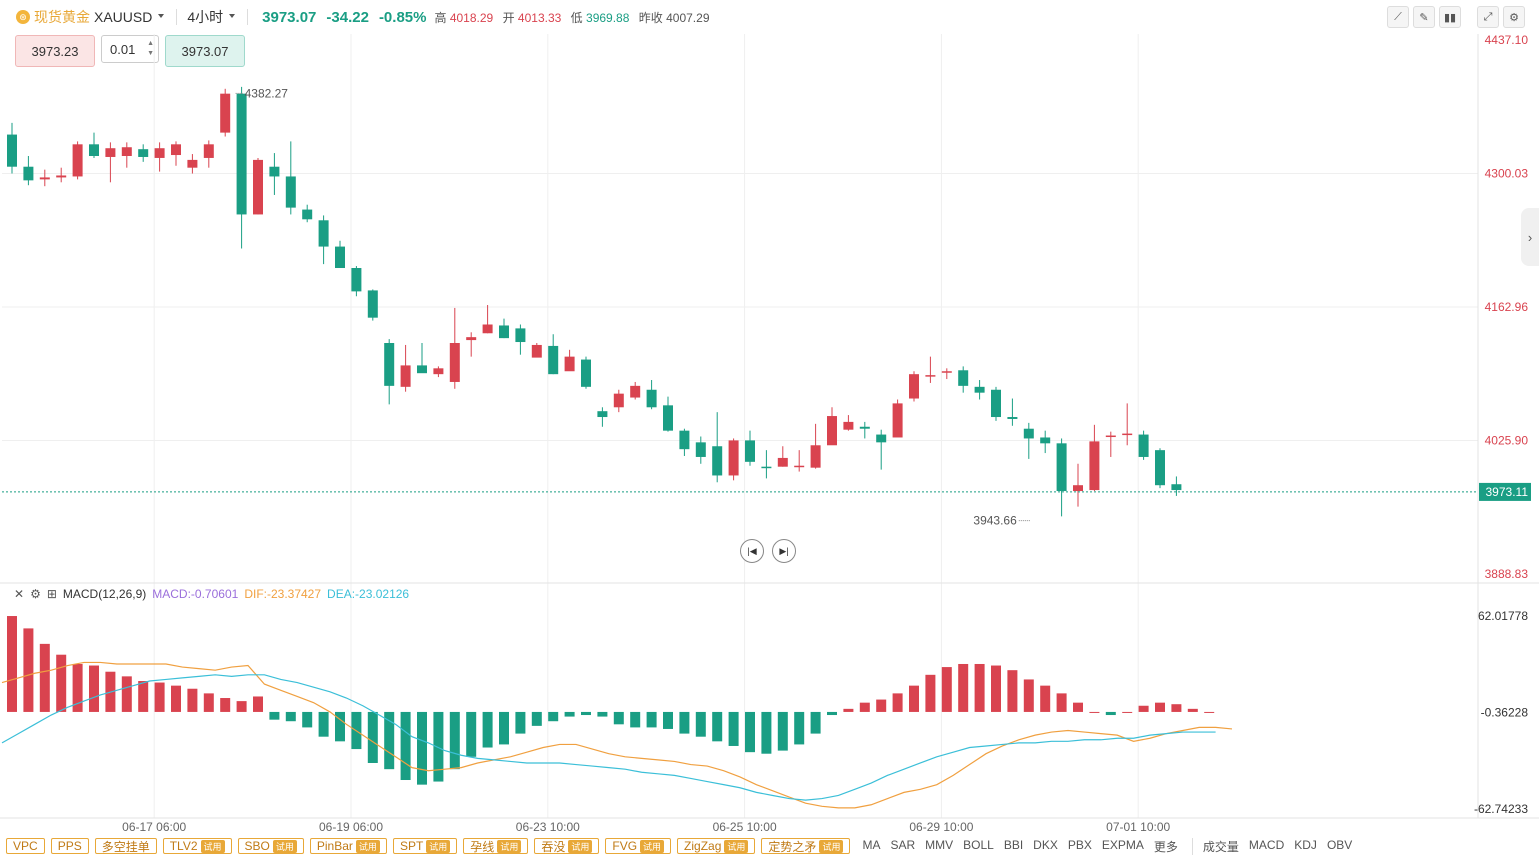 The height and width of the screenshot is (856, 1539). What do you see at coordinates (1220, 846) in the screenshot?
I see `sub-indicator-tab: 成交量` at bounding box center [1220, 846].